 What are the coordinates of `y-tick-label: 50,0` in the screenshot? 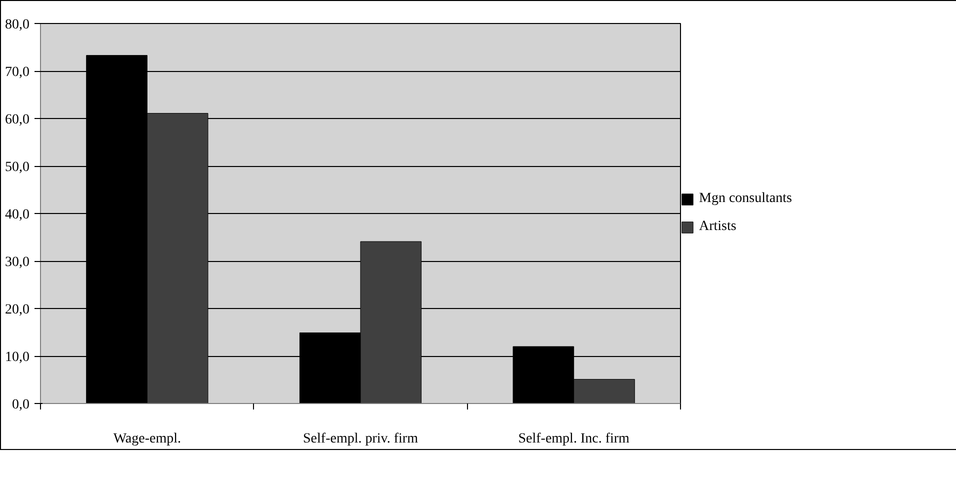 It's located at (17, 167).